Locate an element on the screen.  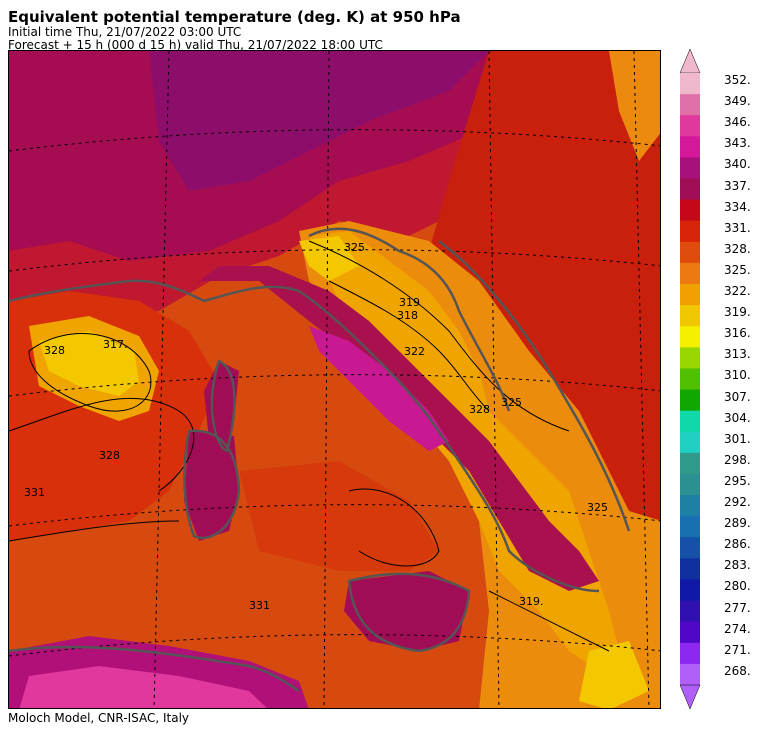
colorbar-label: 304. is located at coordinates (737, 417).